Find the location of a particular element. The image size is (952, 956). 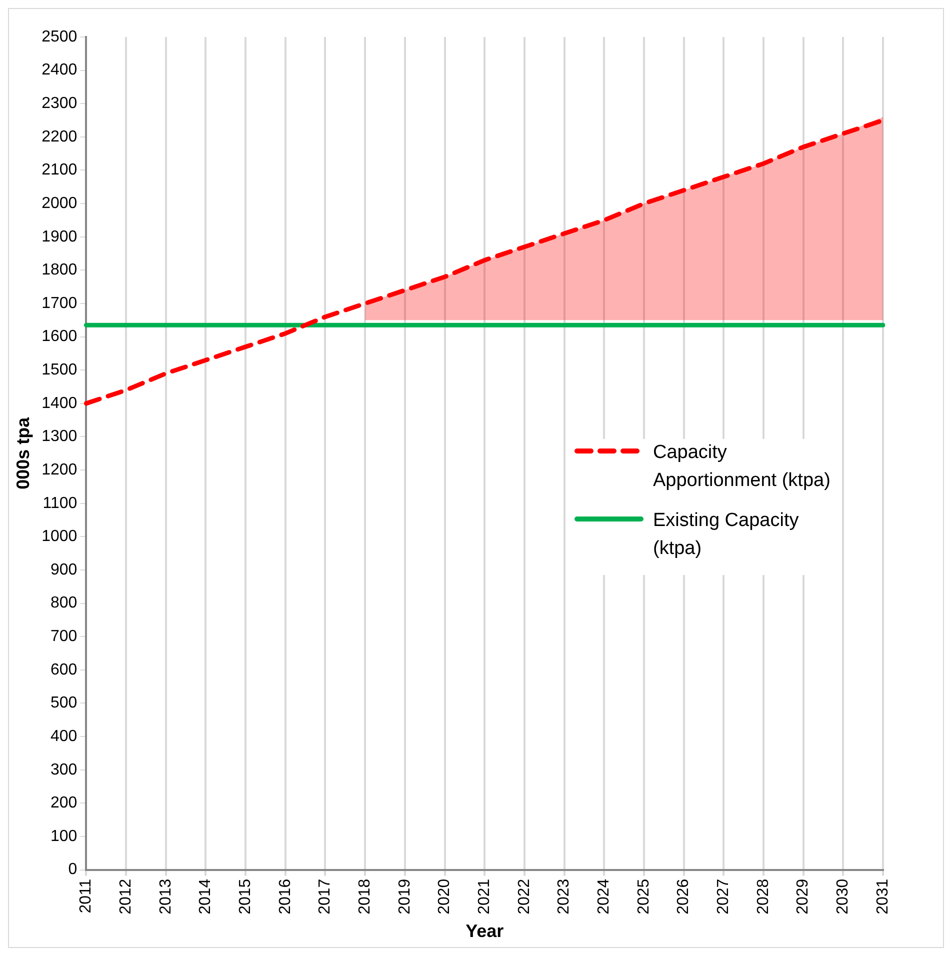

y-tick-label: 2400 is located at coordinates (60, 70).